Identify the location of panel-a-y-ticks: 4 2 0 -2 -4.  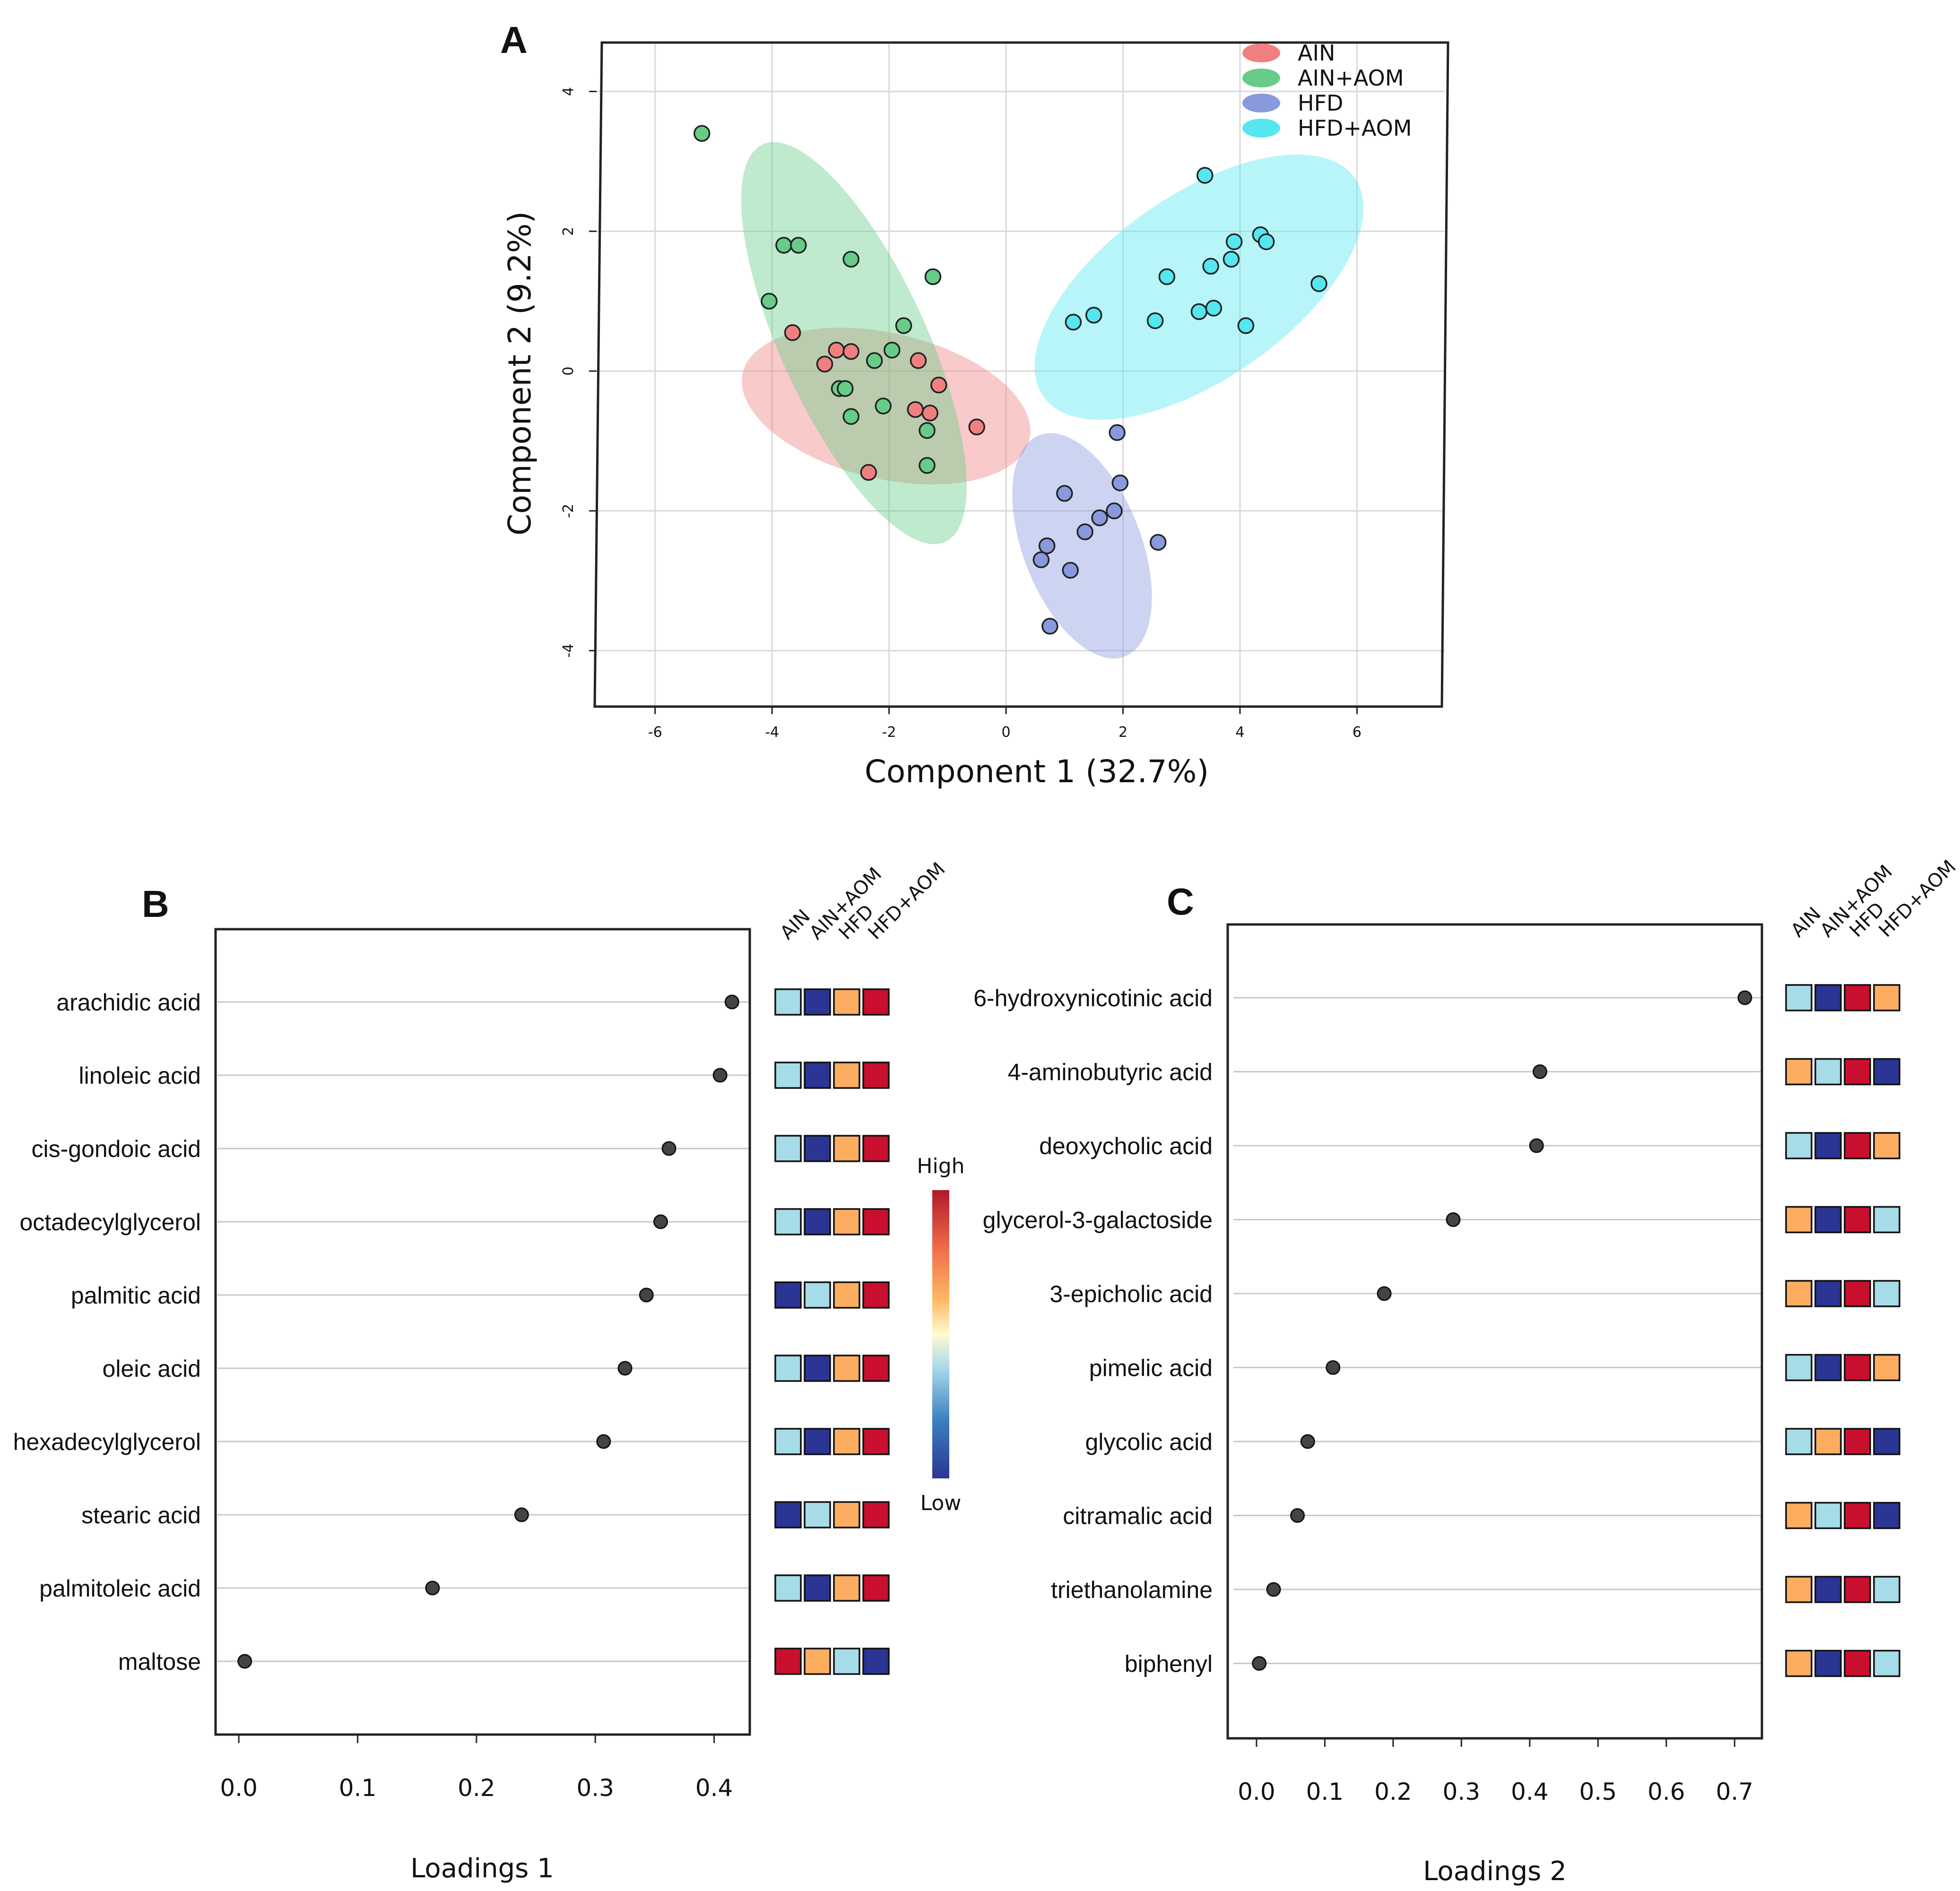
(579, 372).